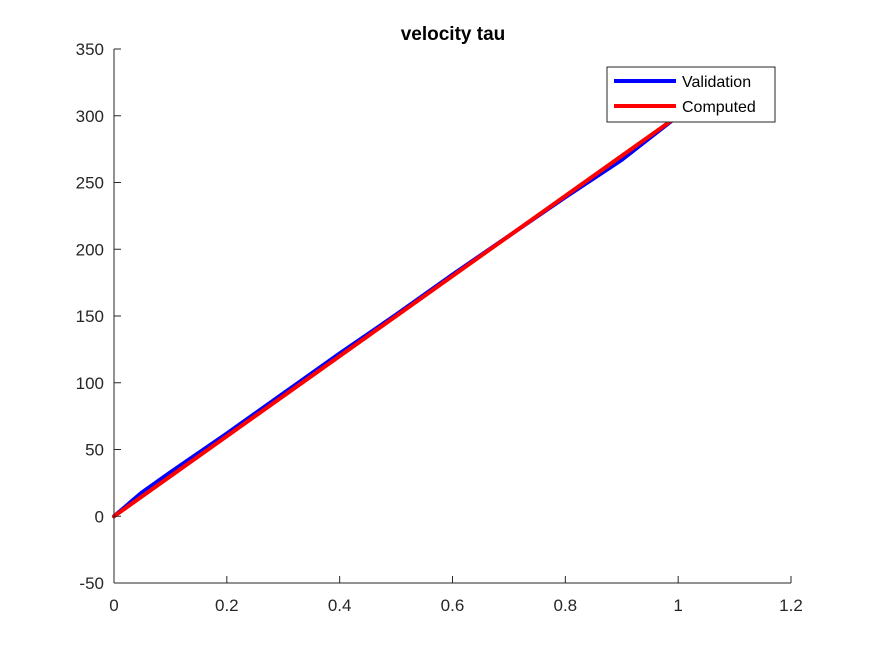  What do you see at coordinates (340, 605) in the screenshot?
I see `x-tick-label: 0.4` at bounding box center [340, 605].